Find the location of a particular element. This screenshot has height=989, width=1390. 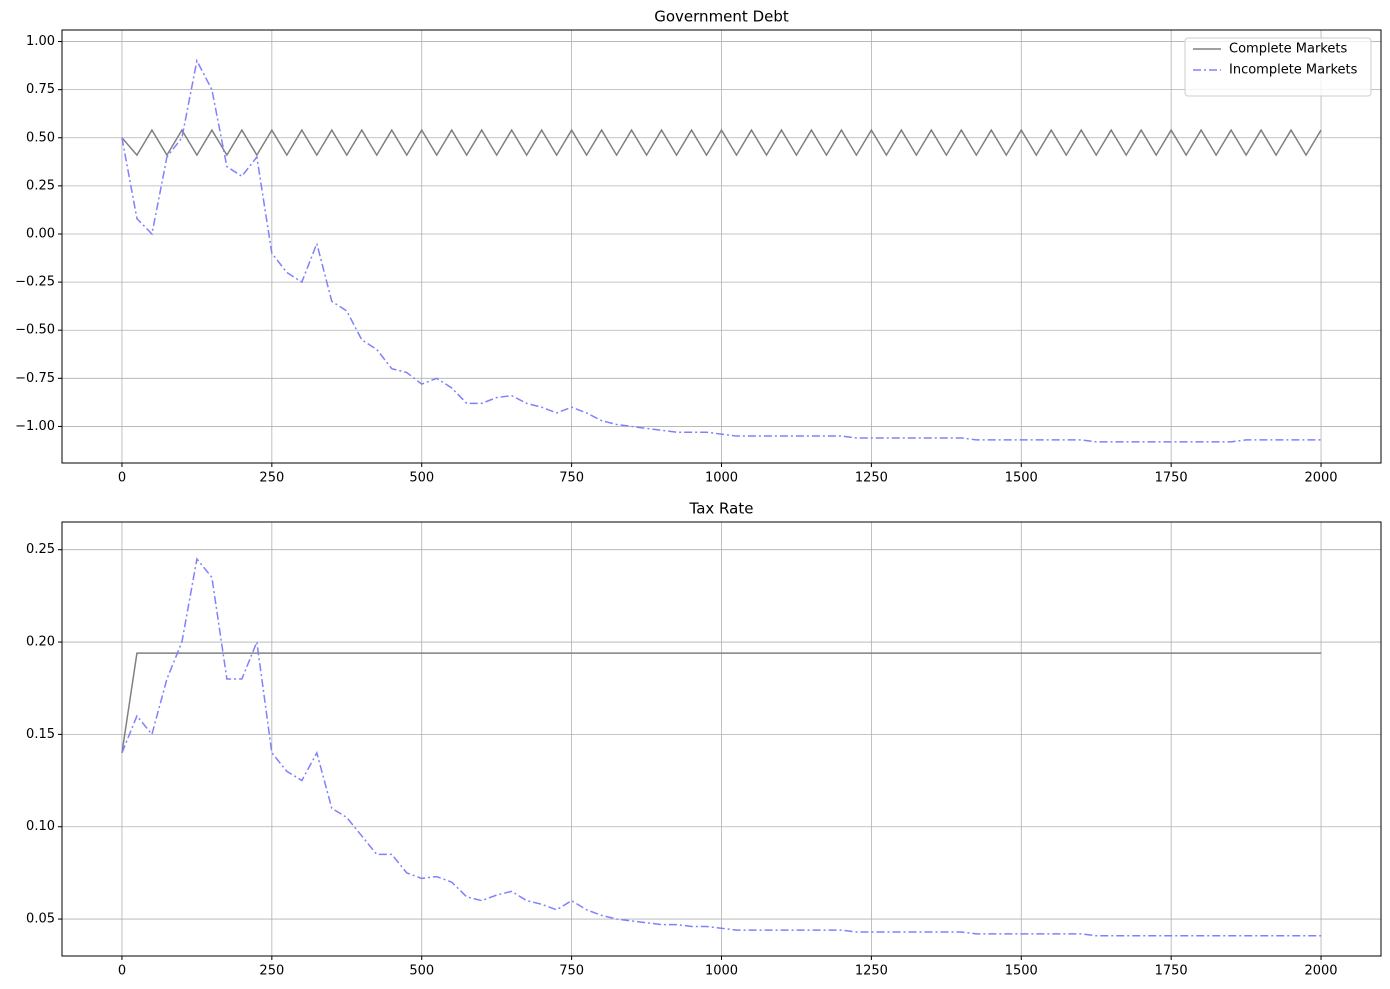

y-tick-label: 0.10 is located at coordinates (40, 826).